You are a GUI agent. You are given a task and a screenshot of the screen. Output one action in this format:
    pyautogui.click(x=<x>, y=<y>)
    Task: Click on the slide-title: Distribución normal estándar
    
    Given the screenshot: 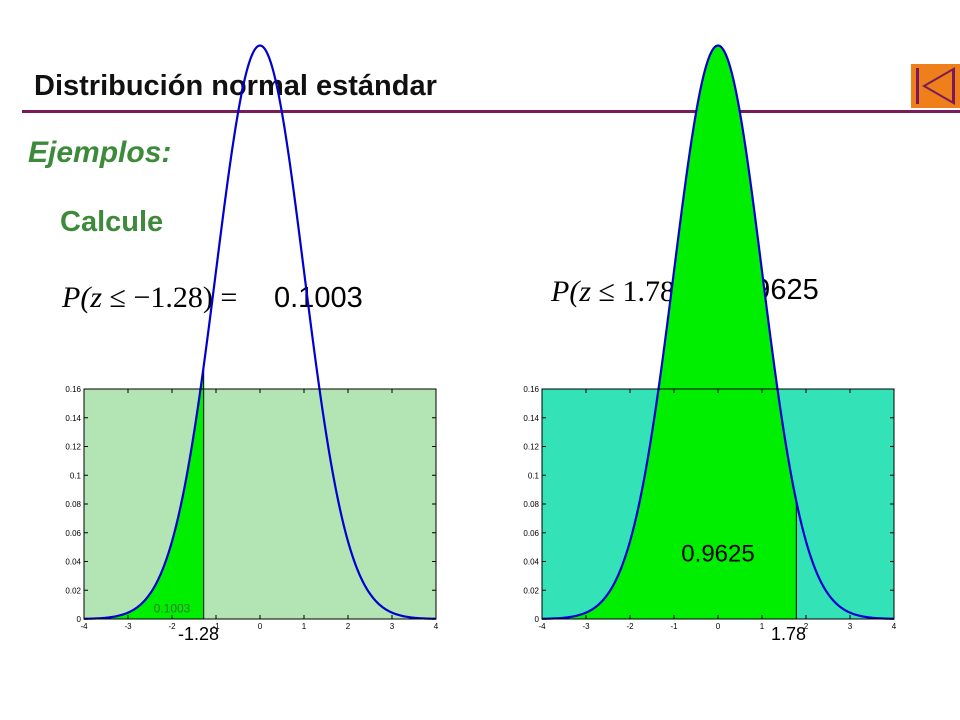 What is the action you would take?
    pyautogui.click(x=235, y=86)
    